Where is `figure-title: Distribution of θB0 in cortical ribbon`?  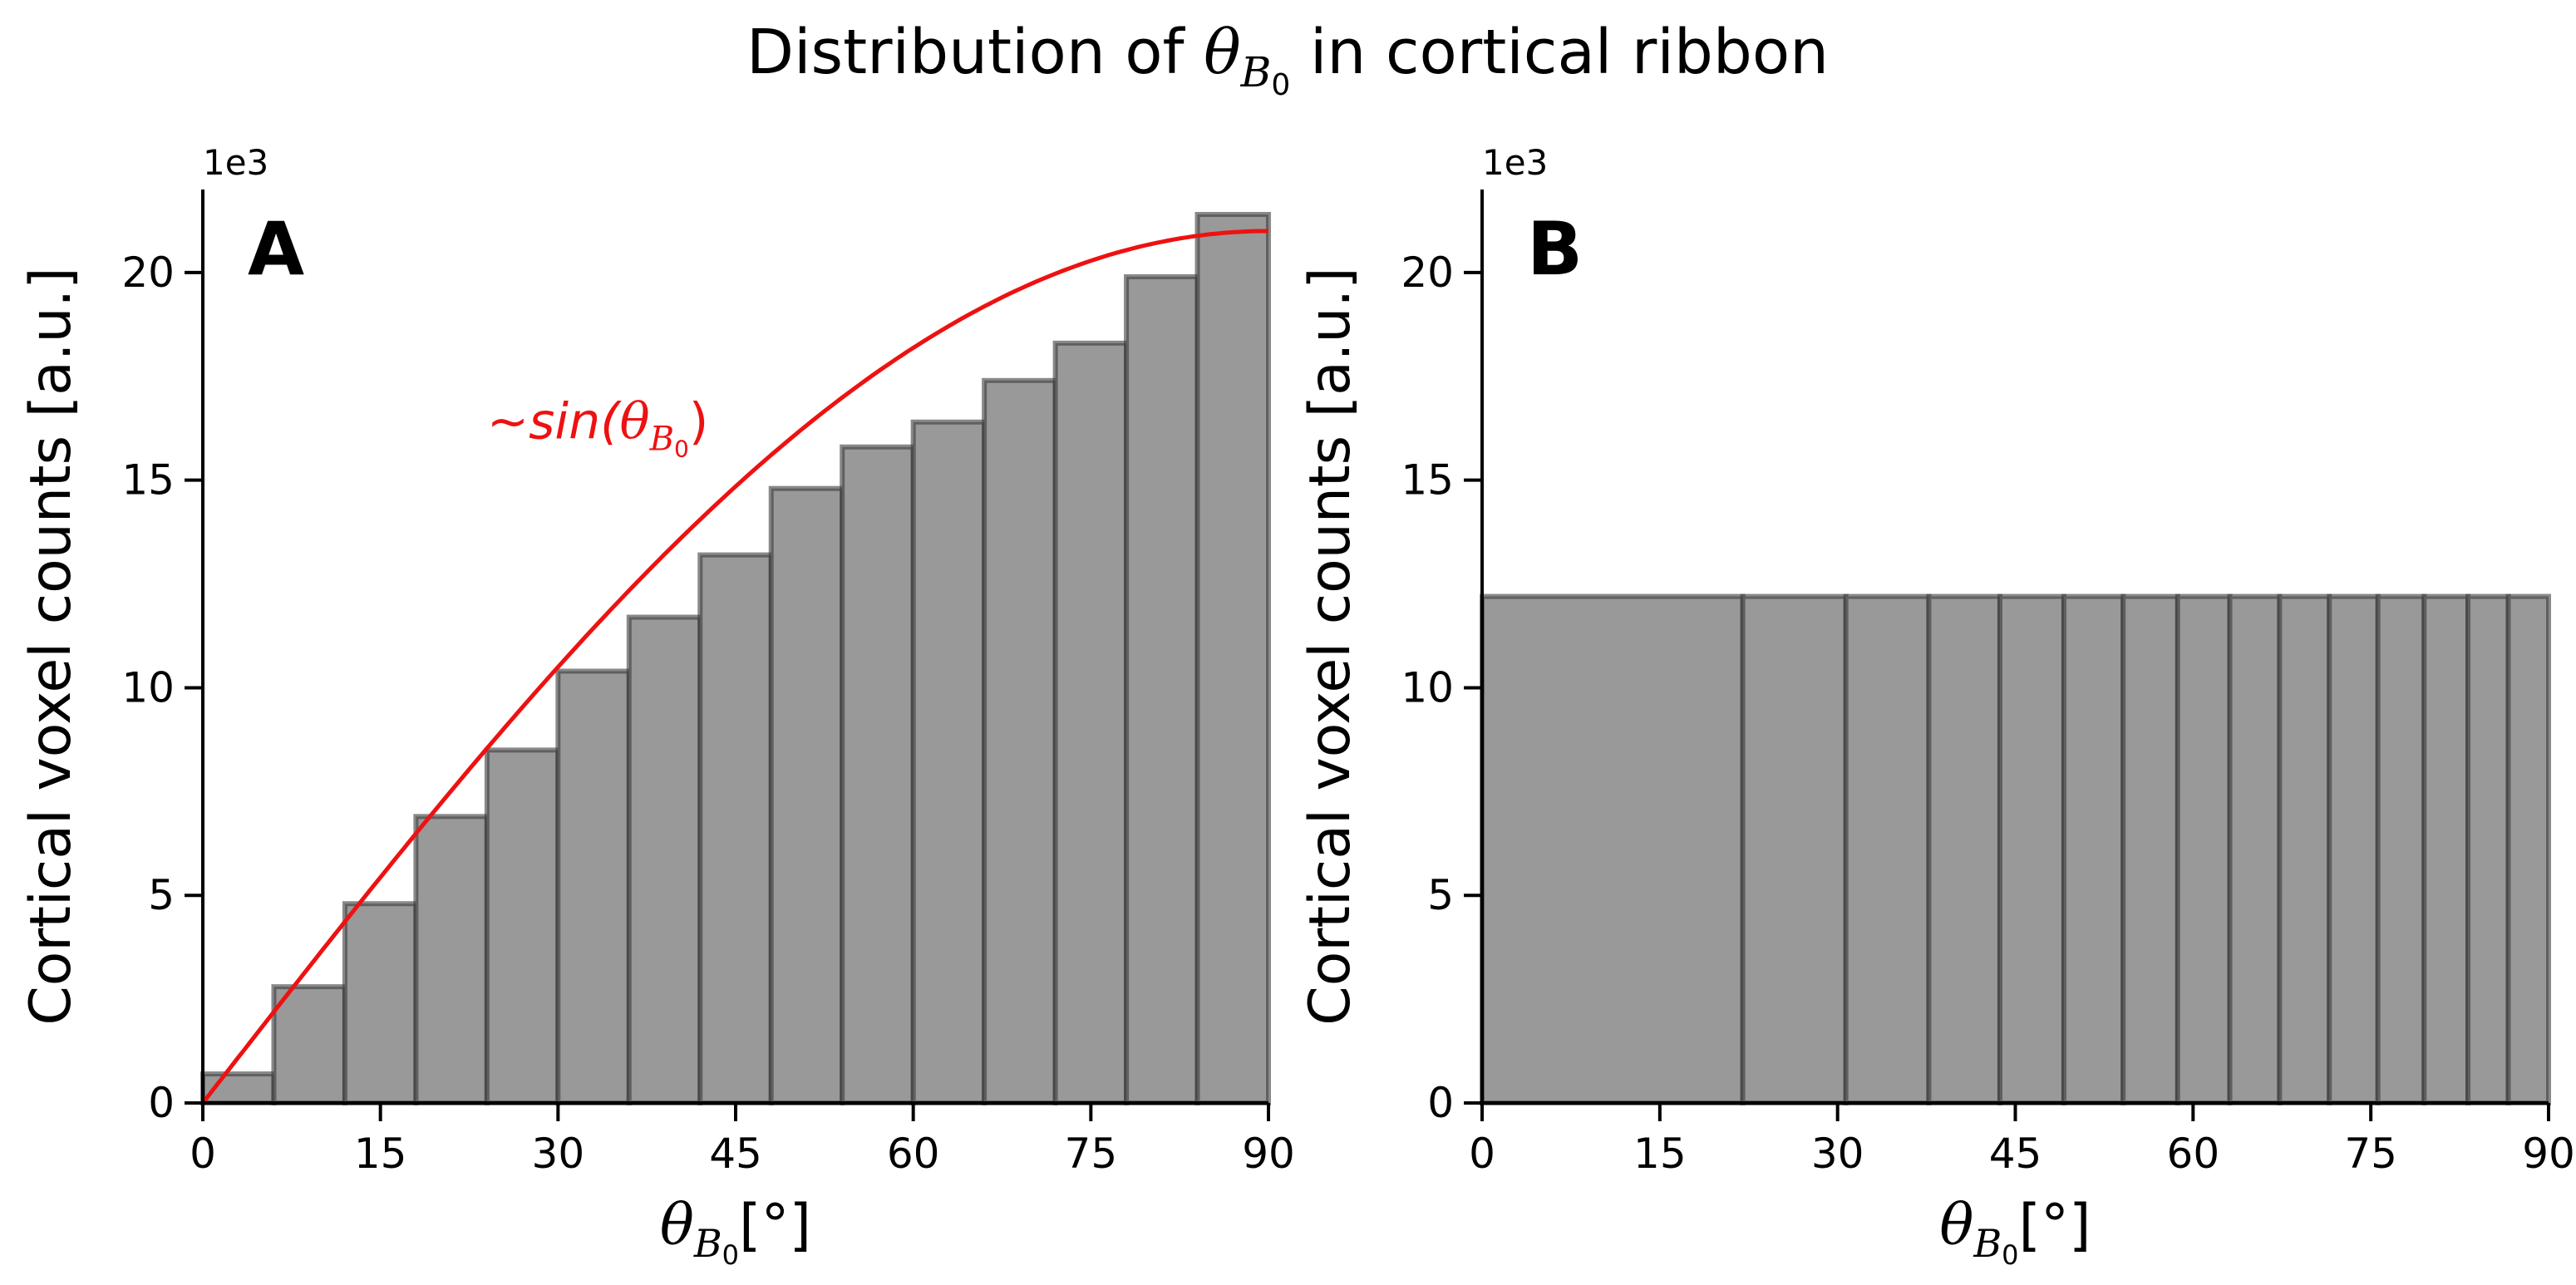
figure-title: Distribution of θB0 in cortical ribbon is located at coordinates (1287, 59).